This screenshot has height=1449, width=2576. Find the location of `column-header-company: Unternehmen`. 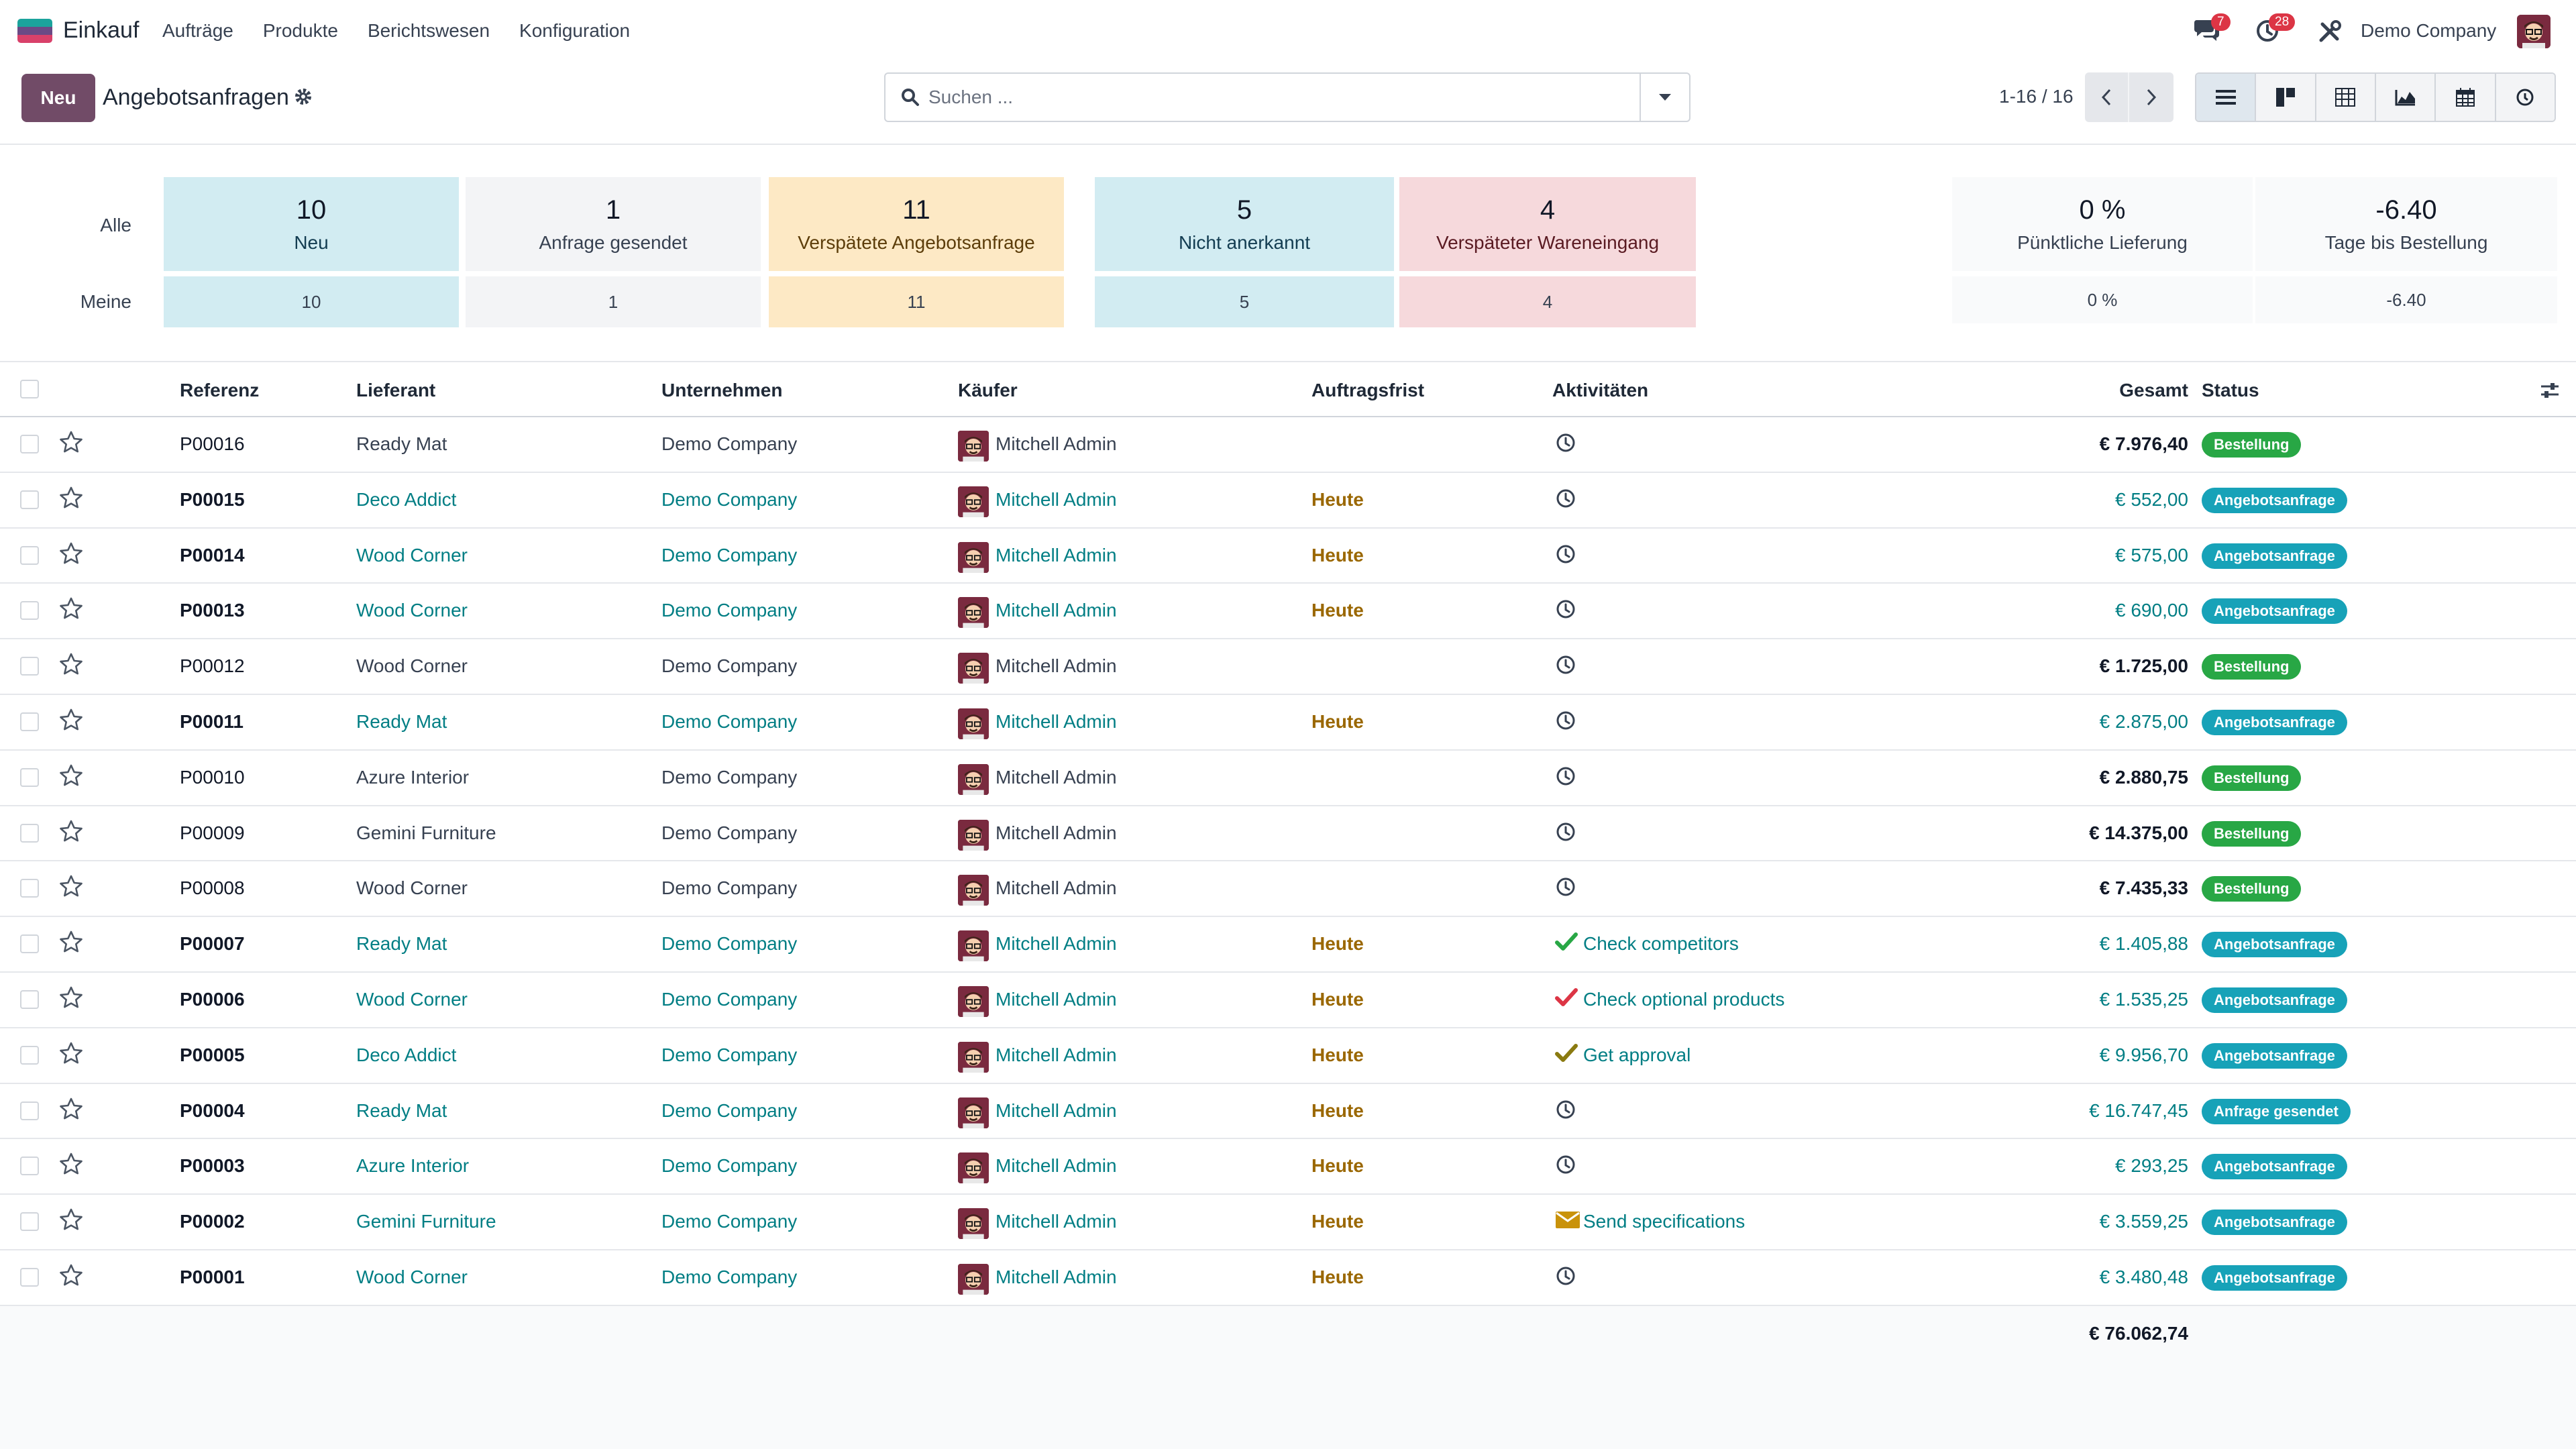

column-header-company: Unternehmen is located at coordinates (722, 390).